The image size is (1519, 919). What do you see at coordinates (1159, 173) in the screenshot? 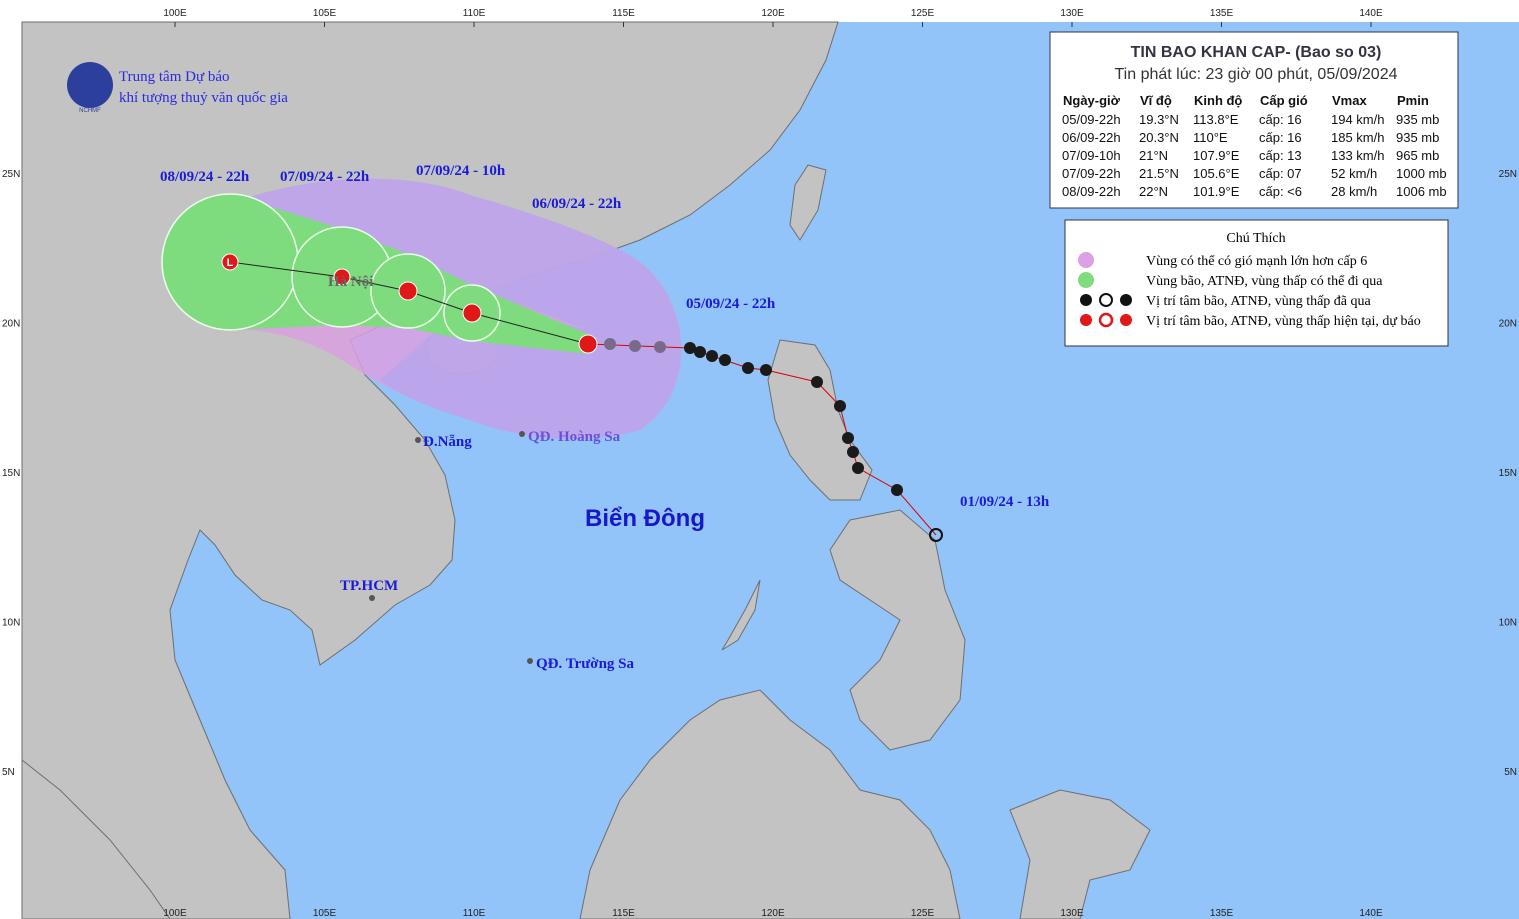
I see `table-cell: 21.5°N` at bounding box center [1159, 173].